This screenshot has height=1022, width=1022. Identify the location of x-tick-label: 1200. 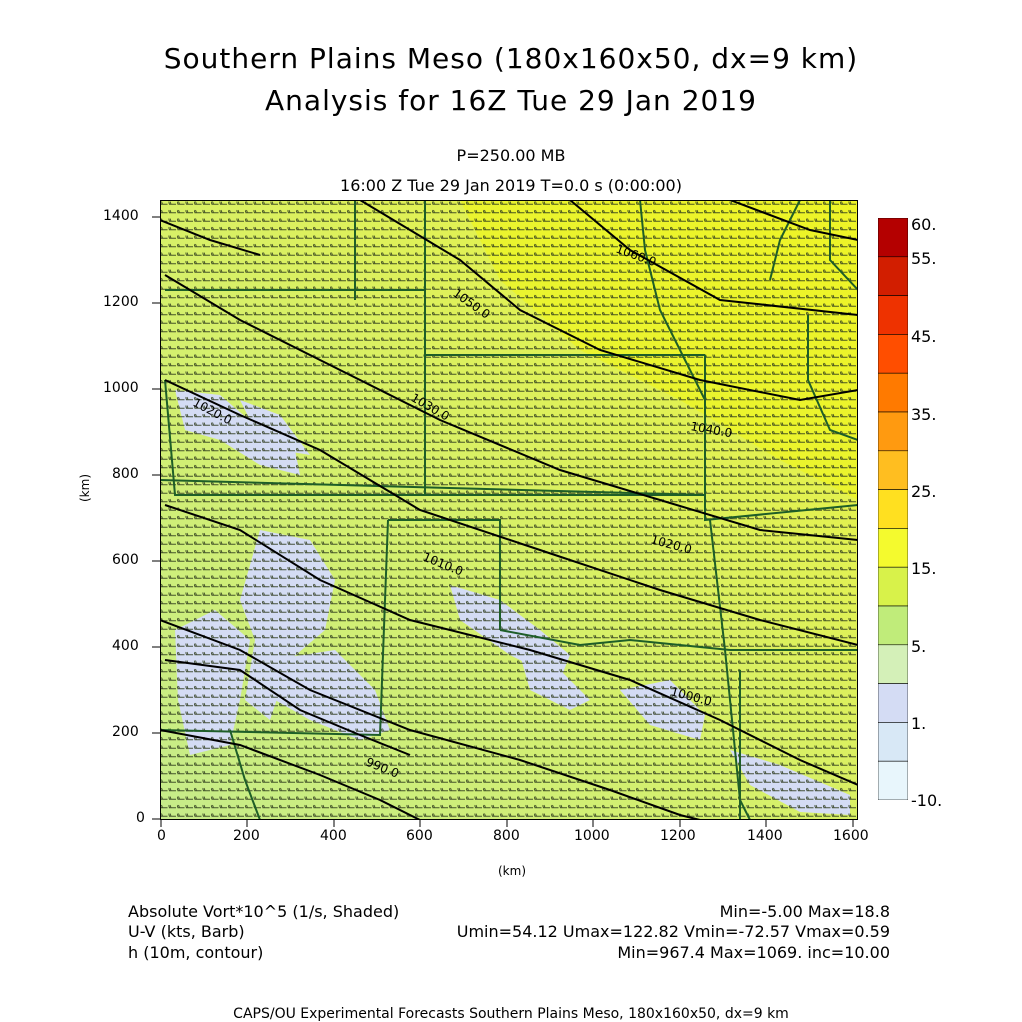
(678, 836).